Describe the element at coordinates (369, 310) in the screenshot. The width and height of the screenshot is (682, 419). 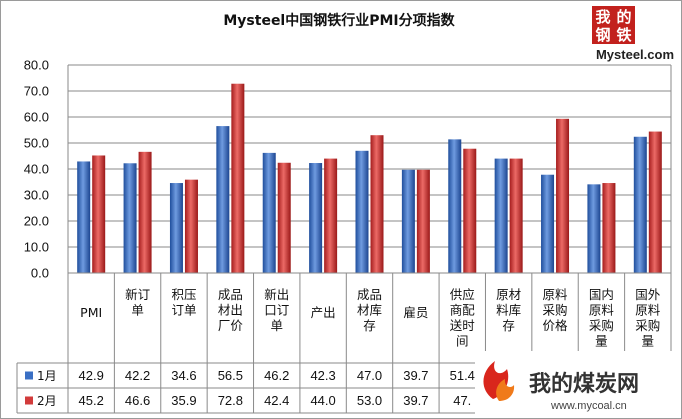
I see `category-label: 材库` at that location.